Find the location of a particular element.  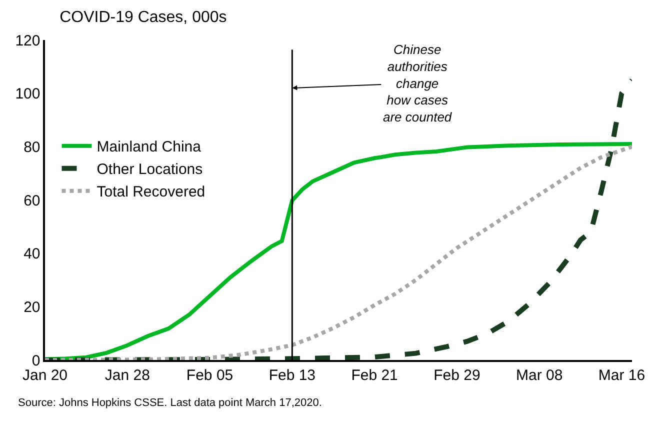

legend-label: Total Recovered is located at coordinates (151, 192).